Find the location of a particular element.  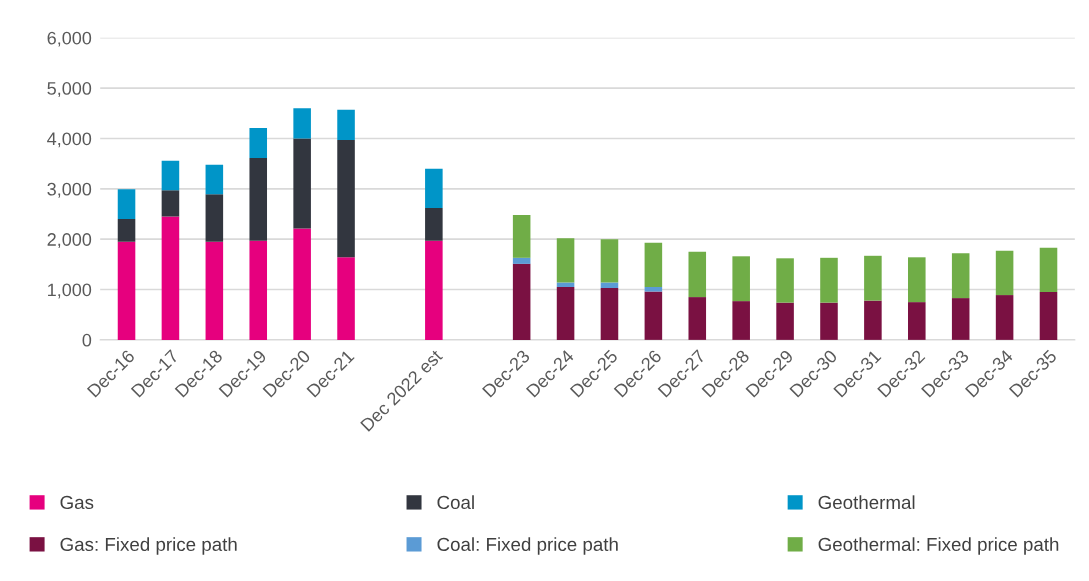

legend-label: Gas: Fixed price path is located at coordinates (148, 546).